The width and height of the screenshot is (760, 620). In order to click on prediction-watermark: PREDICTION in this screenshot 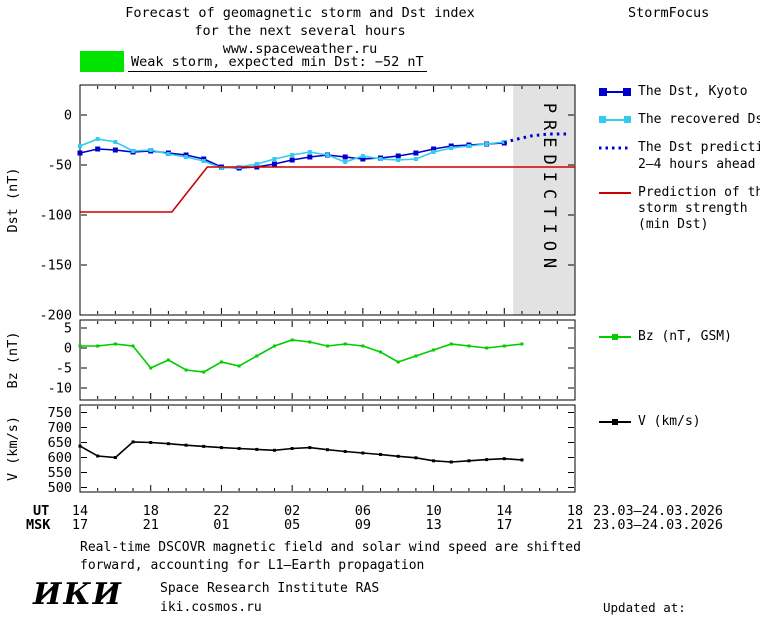, I will do `click(549, 189)`.